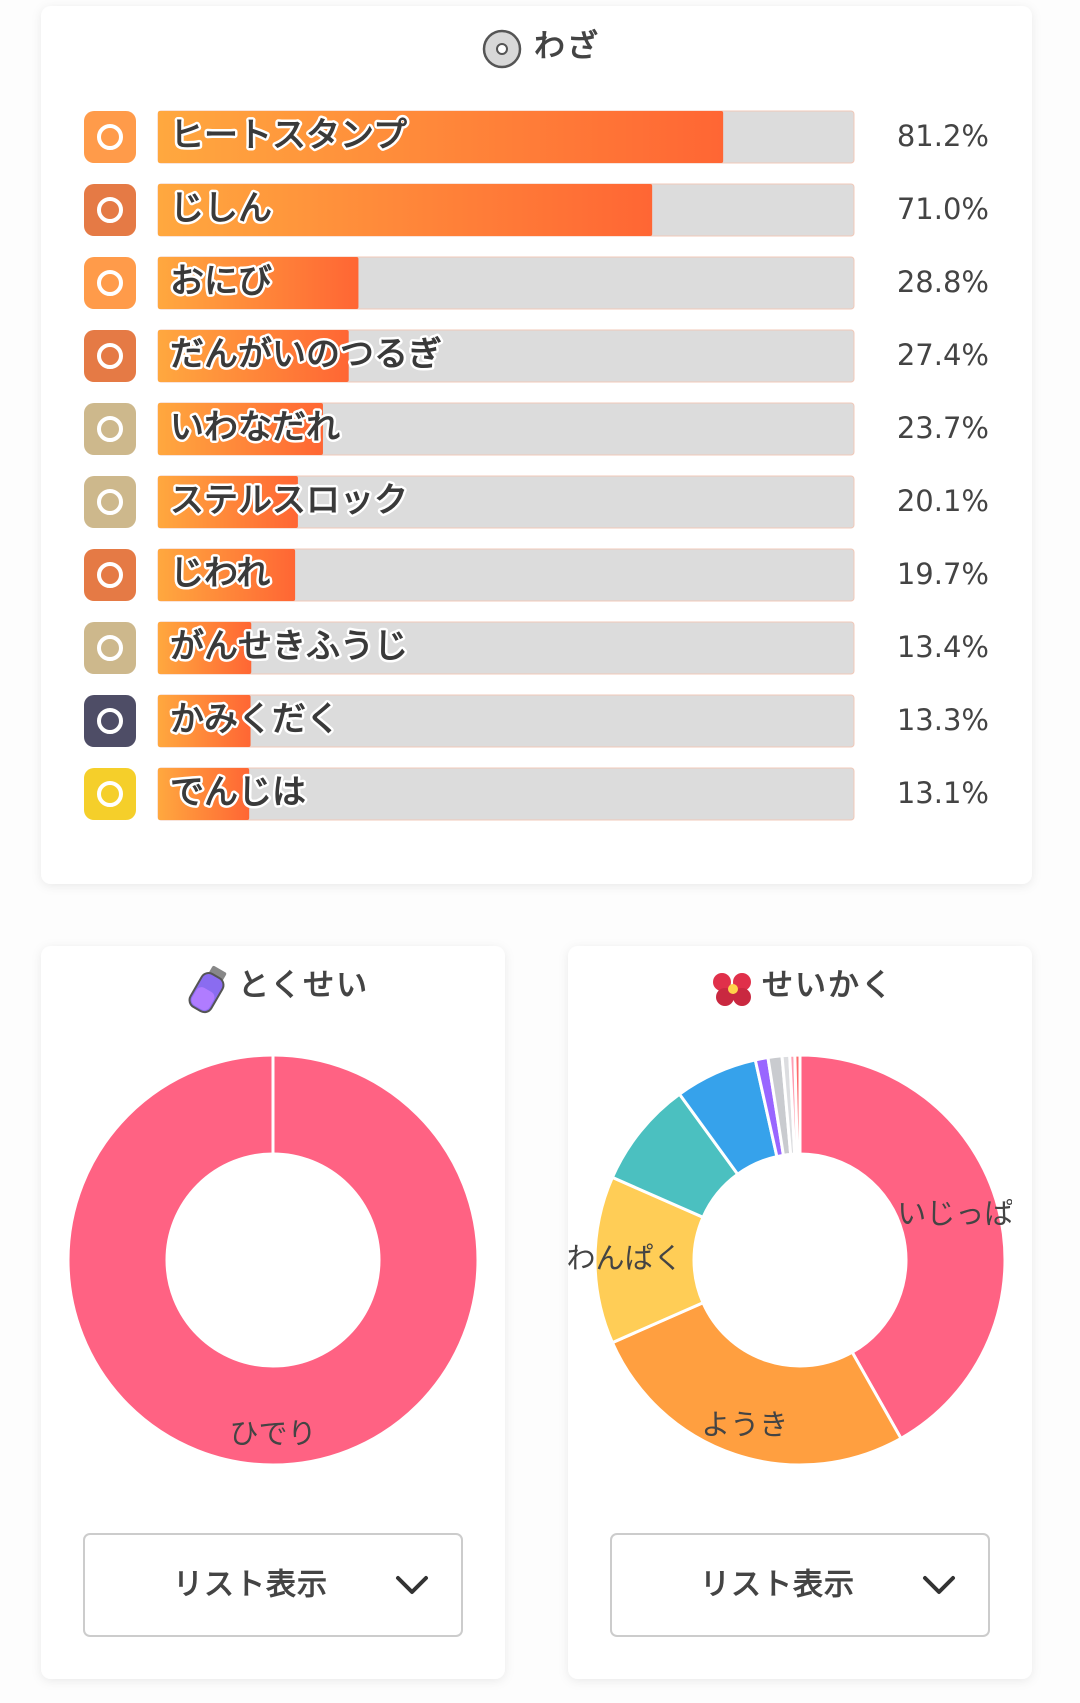 This screenshot has height=1703, width=1080. I want to click on slice-label: わんぱく, so click(624, 1258).